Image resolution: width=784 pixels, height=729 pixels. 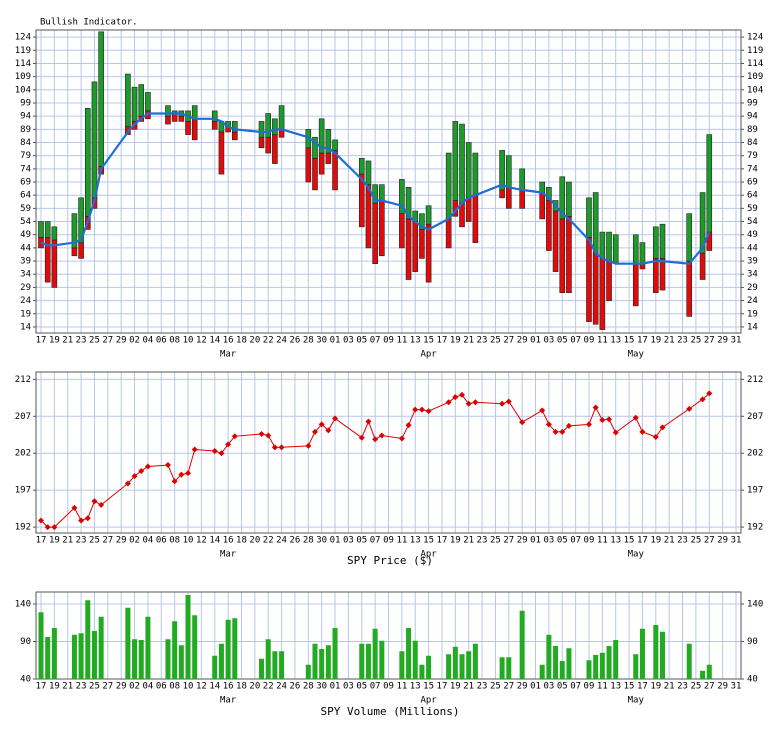 What do you see at coordinates (752, 209) in the screenshot?
I see `y-tick-label-right: 59` at bounding box center [752, 209].